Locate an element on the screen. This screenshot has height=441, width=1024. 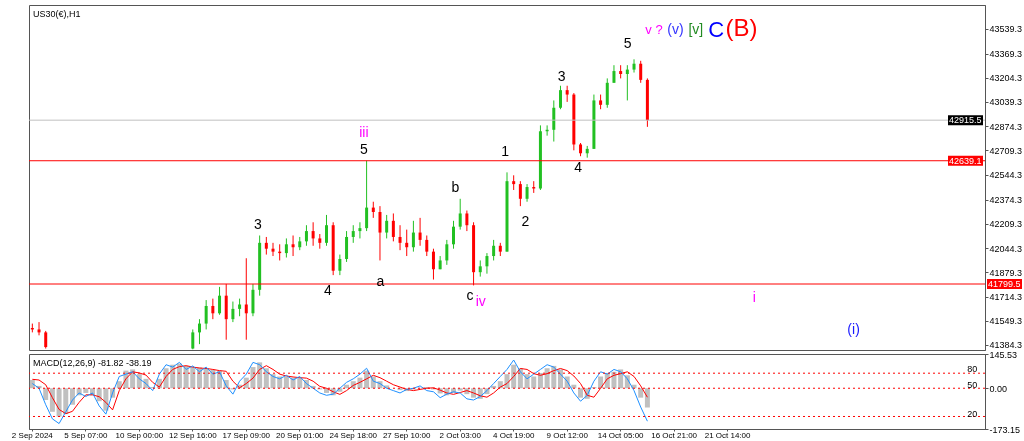
y-tick-label: 41879.3 is located at coordinates (1006, 272).